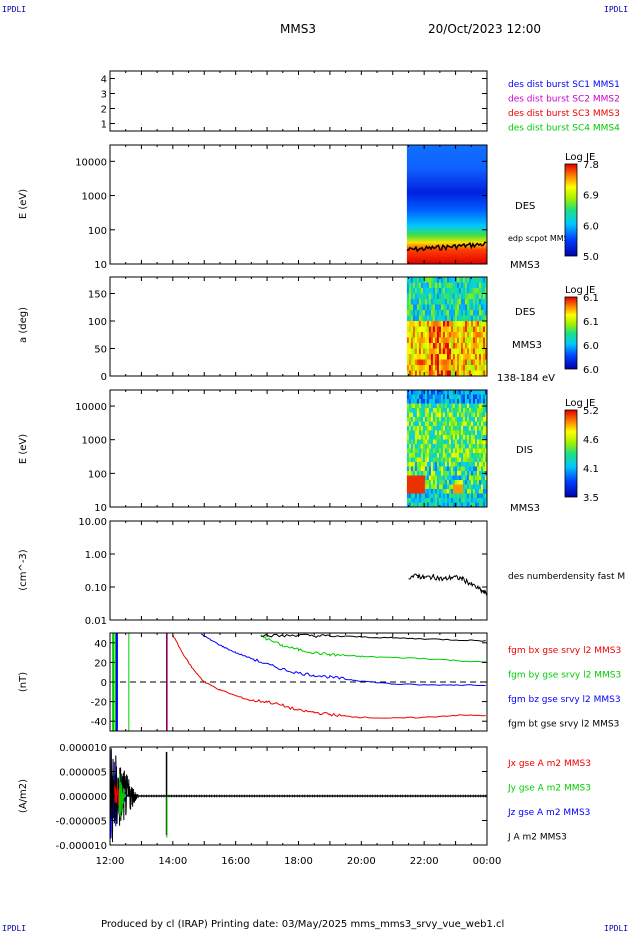 This screenshot has width=630, height=934. What do you see at coordinates (100, 265) in the screenshot?
I see `des-energy-panel-ytick-label: 10` at bounding box center [100, 265].